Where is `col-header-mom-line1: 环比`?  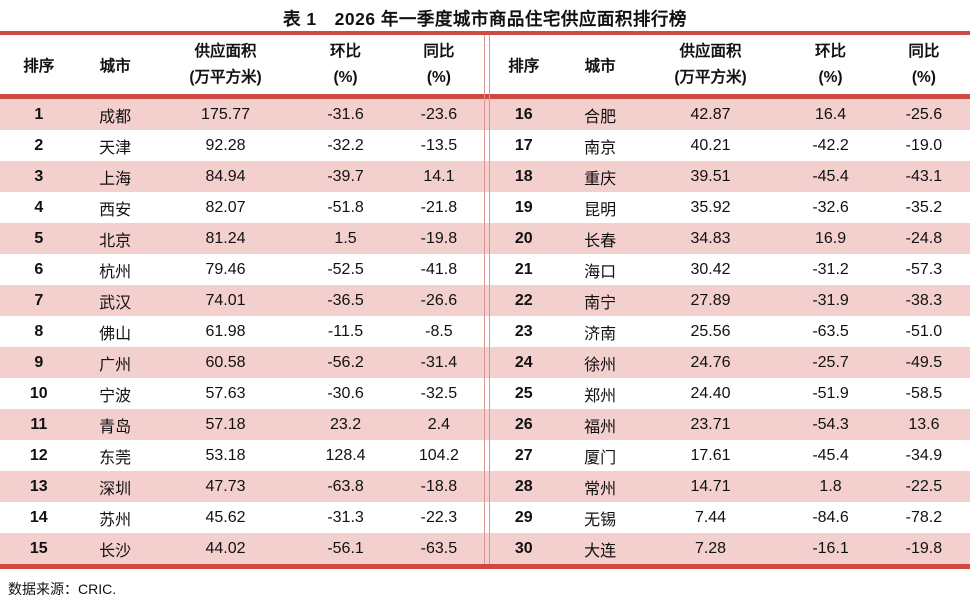
col-header-mom-line1: 环比 is located at coordinates (346, 51).